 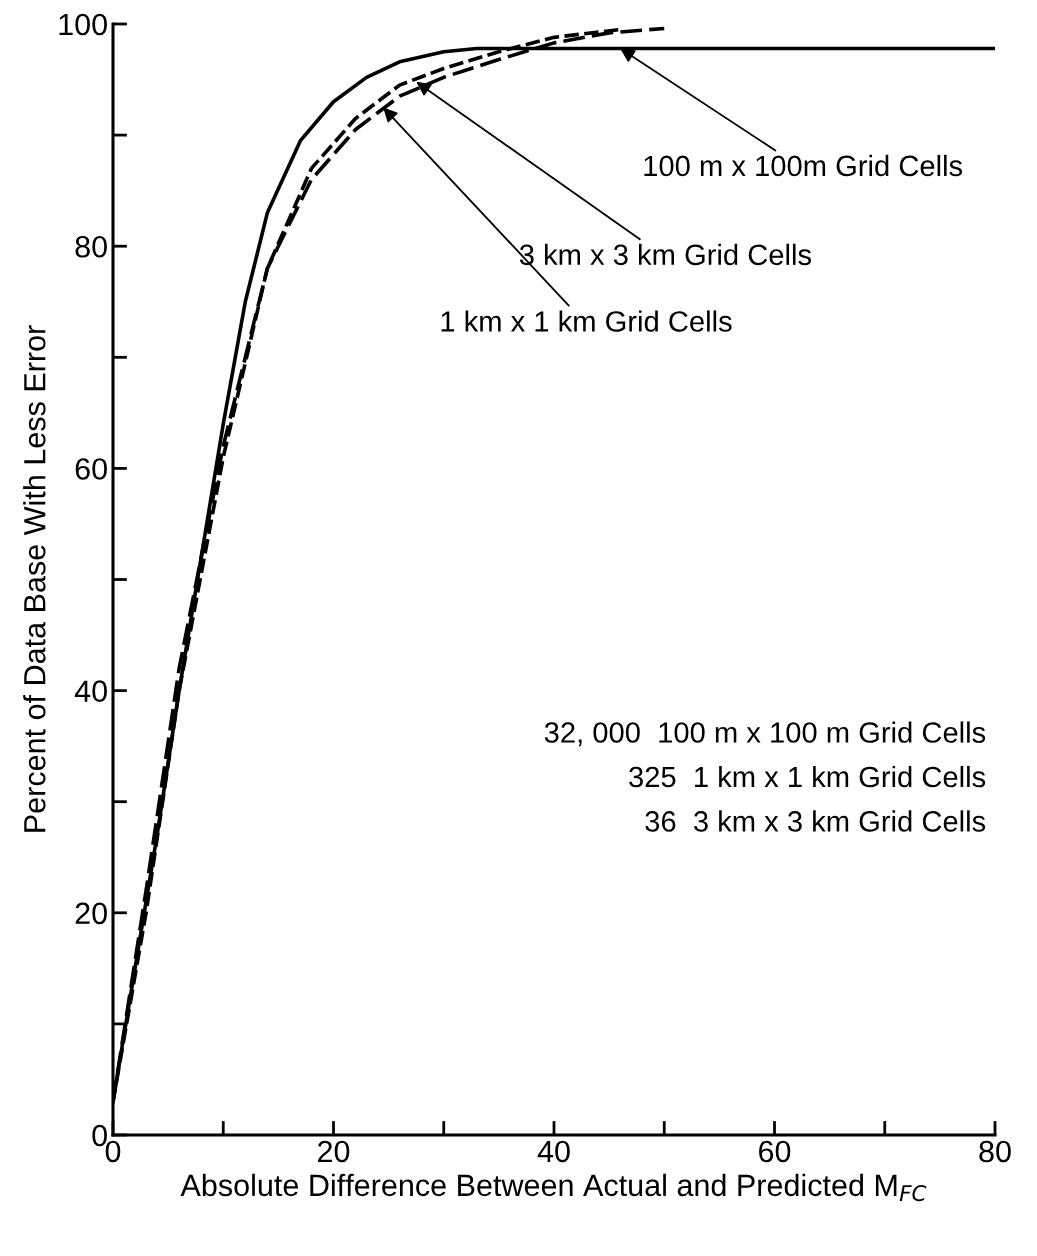 I want to click on x-tick-label: 20, so click(x=334, y=1151).